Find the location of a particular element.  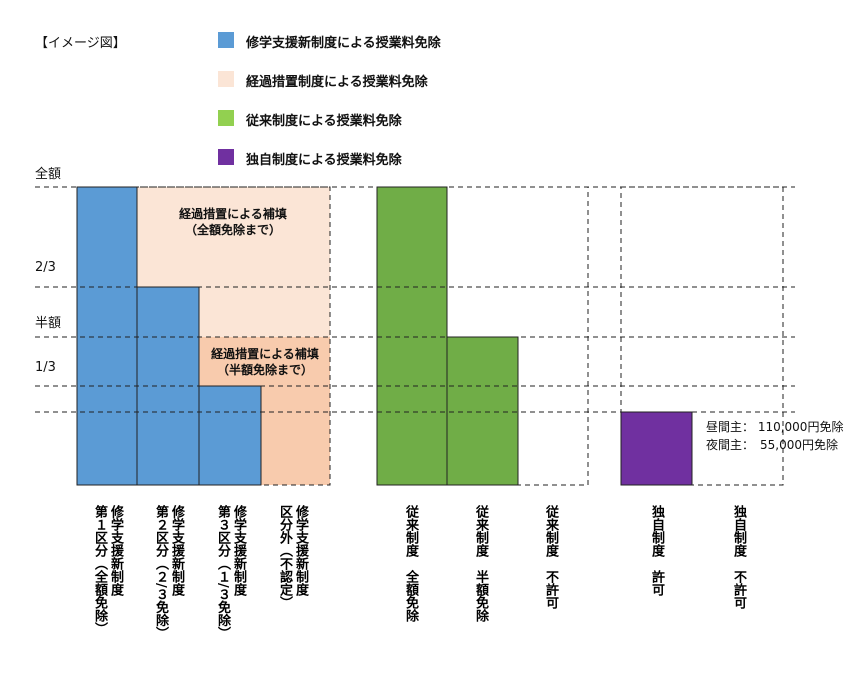

level-label: 全額 is located at coordinates (48, 174).